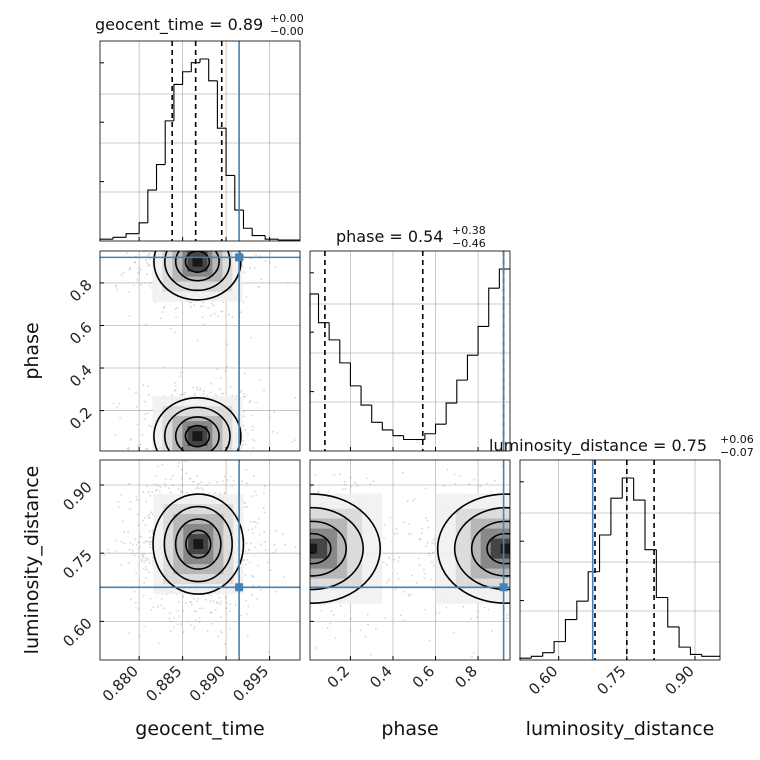 This screenshot has height=760, width=760. What do you see at coordinates (339, 677) in the screenshot?
I see `xtick-label-phase: 0.2` at bounding box center [339, 677].